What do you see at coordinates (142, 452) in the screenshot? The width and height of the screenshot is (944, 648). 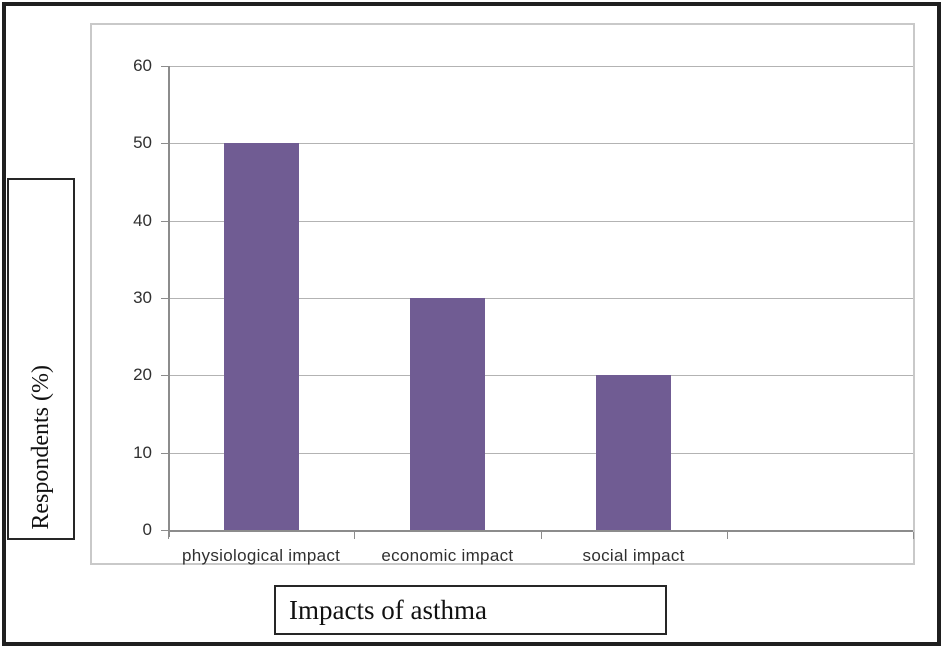 I see `y-tick-label: 10` at bounding box center [142, 452].